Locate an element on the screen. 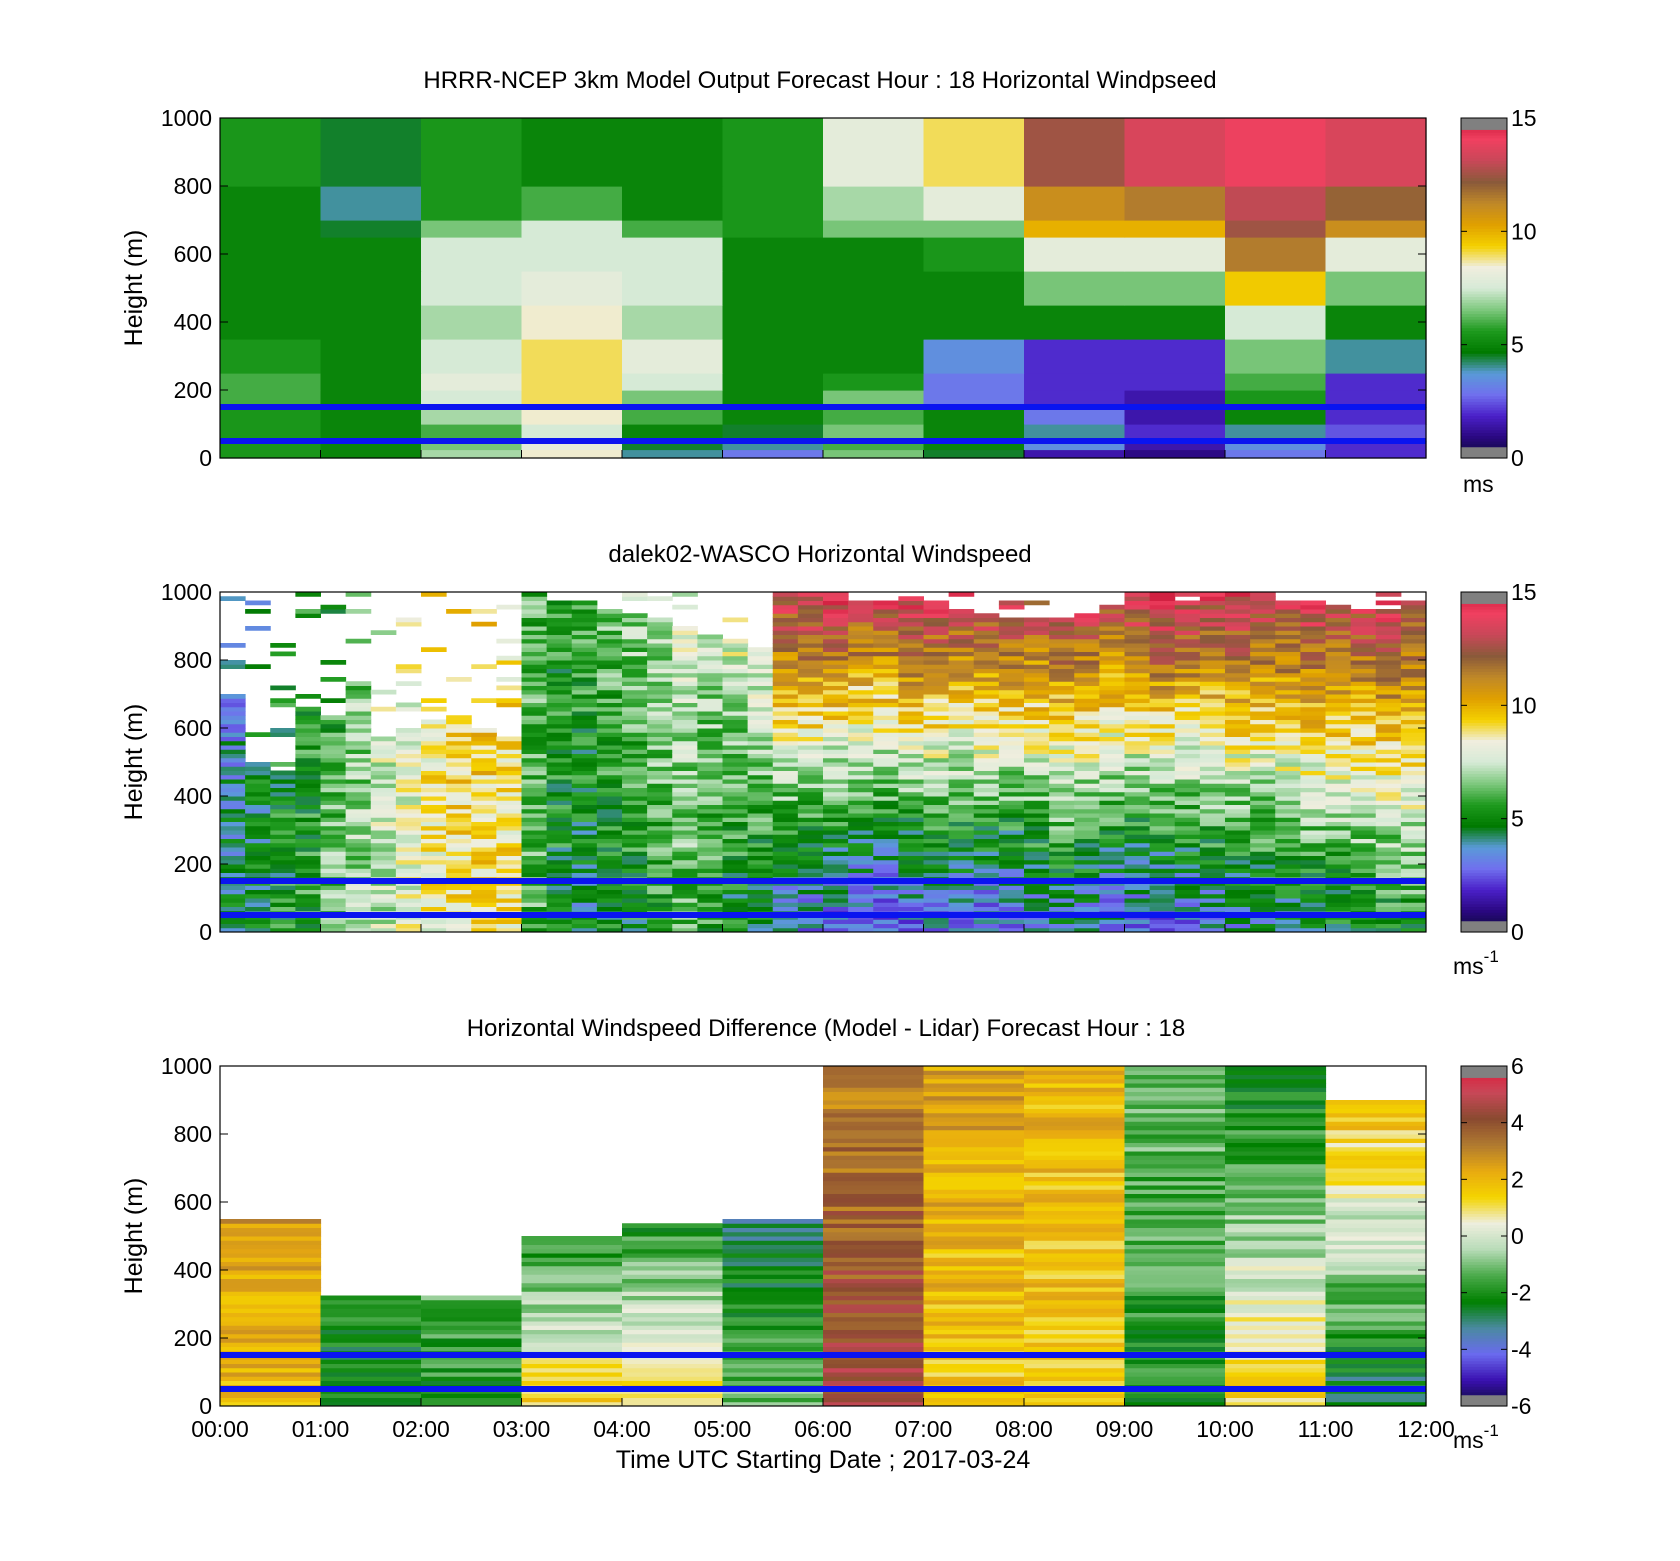  model-cell is located at coordinates (271, 433).